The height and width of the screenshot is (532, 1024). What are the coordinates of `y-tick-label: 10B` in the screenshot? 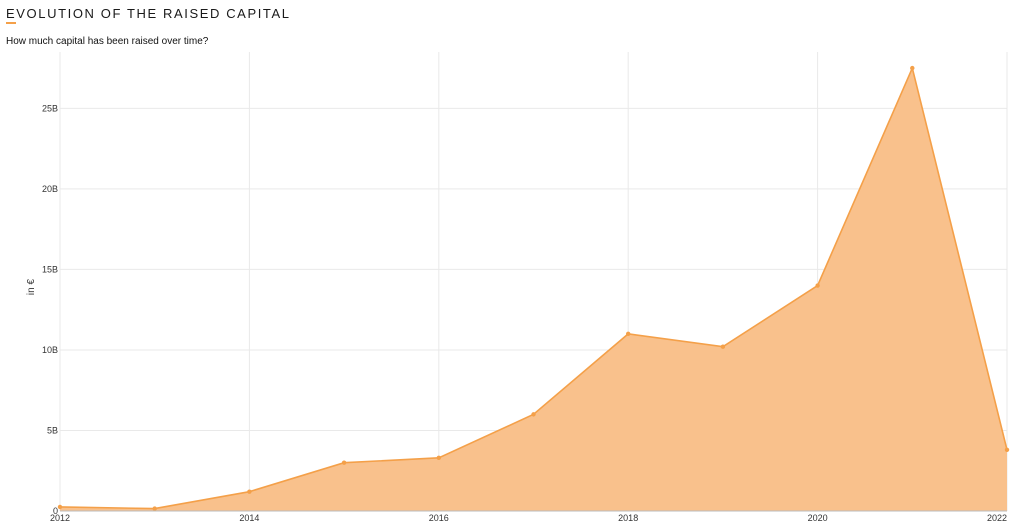 It's located at (50, 350).